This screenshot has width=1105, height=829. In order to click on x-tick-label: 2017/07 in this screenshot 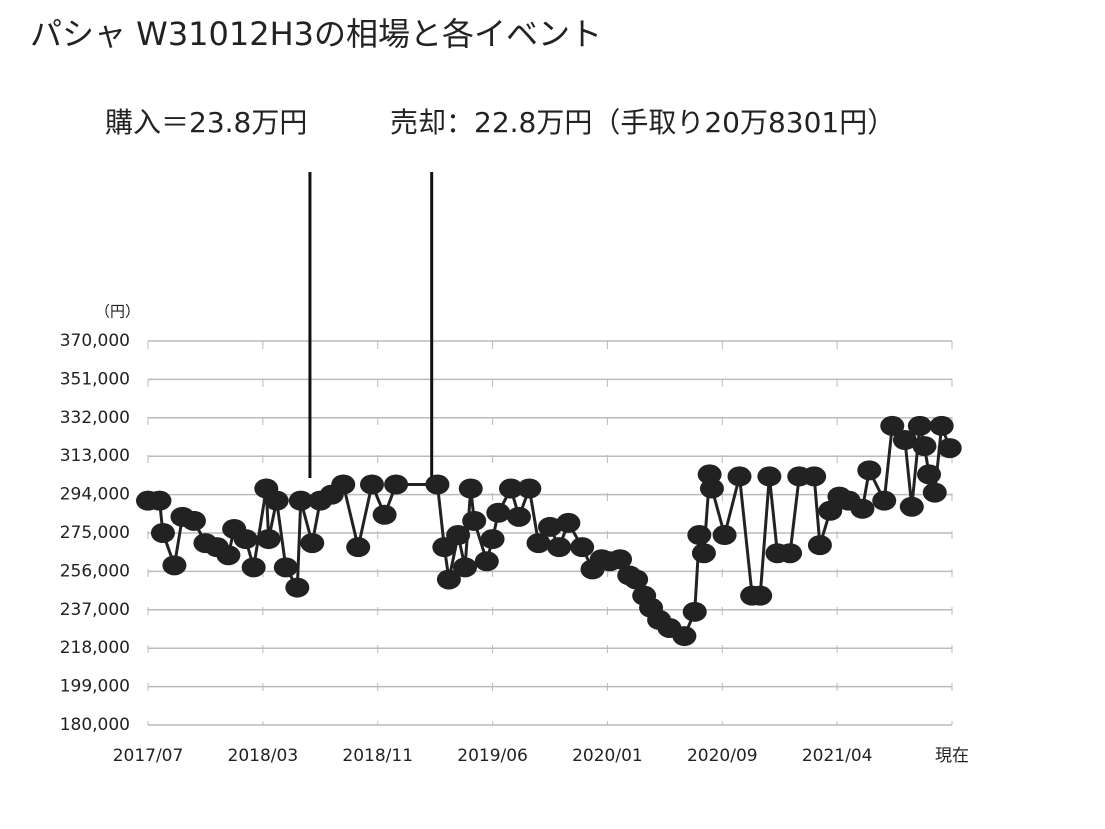, I will do `click(148, 756)`.